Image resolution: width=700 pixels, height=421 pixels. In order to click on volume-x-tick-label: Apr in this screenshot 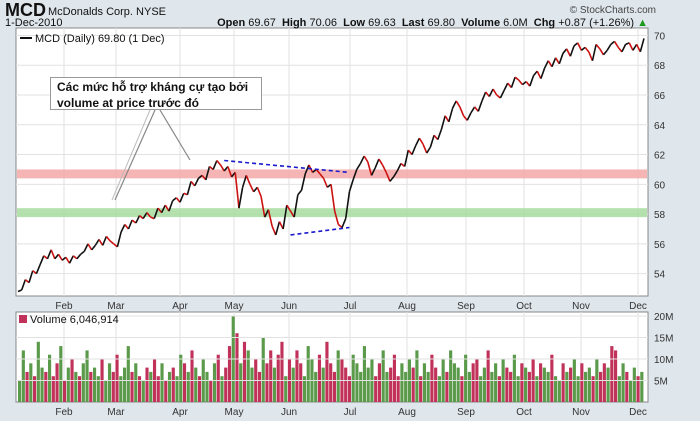, I will do `click(180, 412)`.